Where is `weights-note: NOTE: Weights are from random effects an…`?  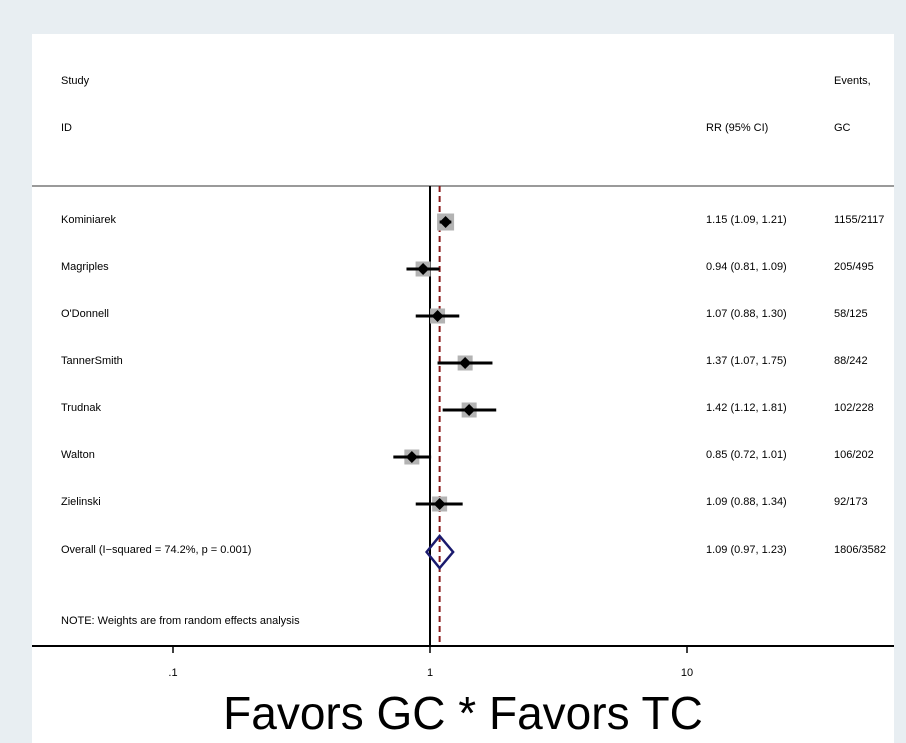
weights-note: NOTE: Weights are from random effects an… is located at coordinates (180, 621).